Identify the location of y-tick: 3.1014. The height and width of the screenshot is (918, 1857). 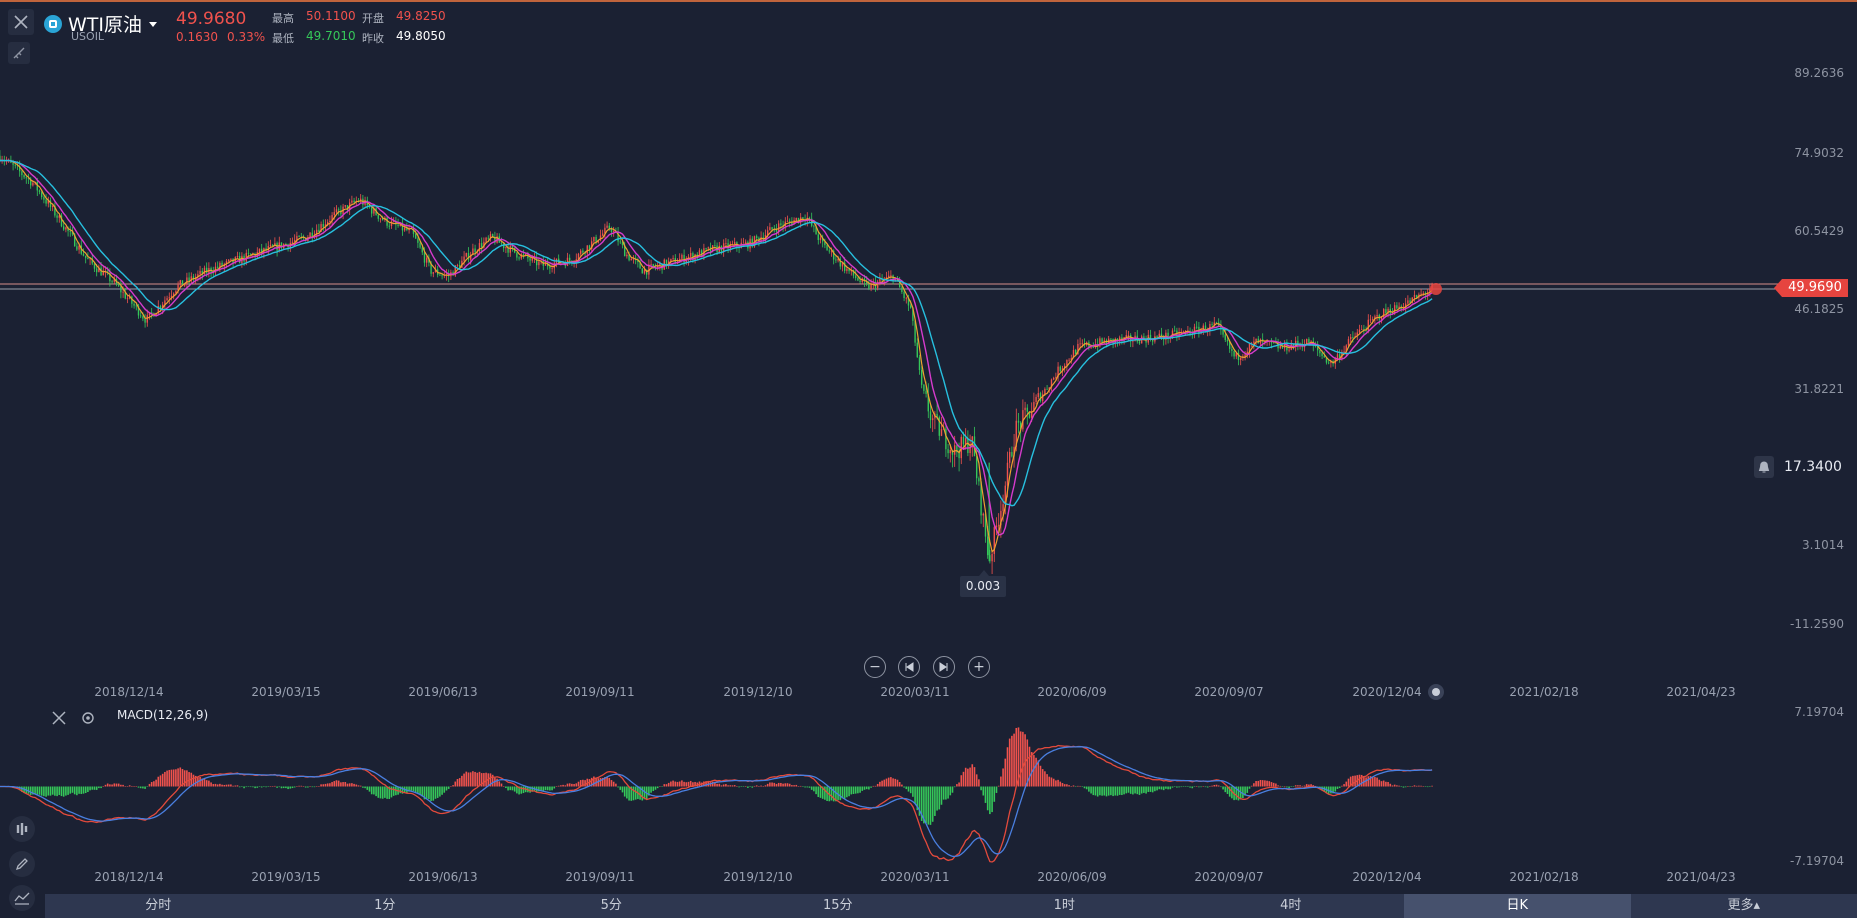
(1823, 545).